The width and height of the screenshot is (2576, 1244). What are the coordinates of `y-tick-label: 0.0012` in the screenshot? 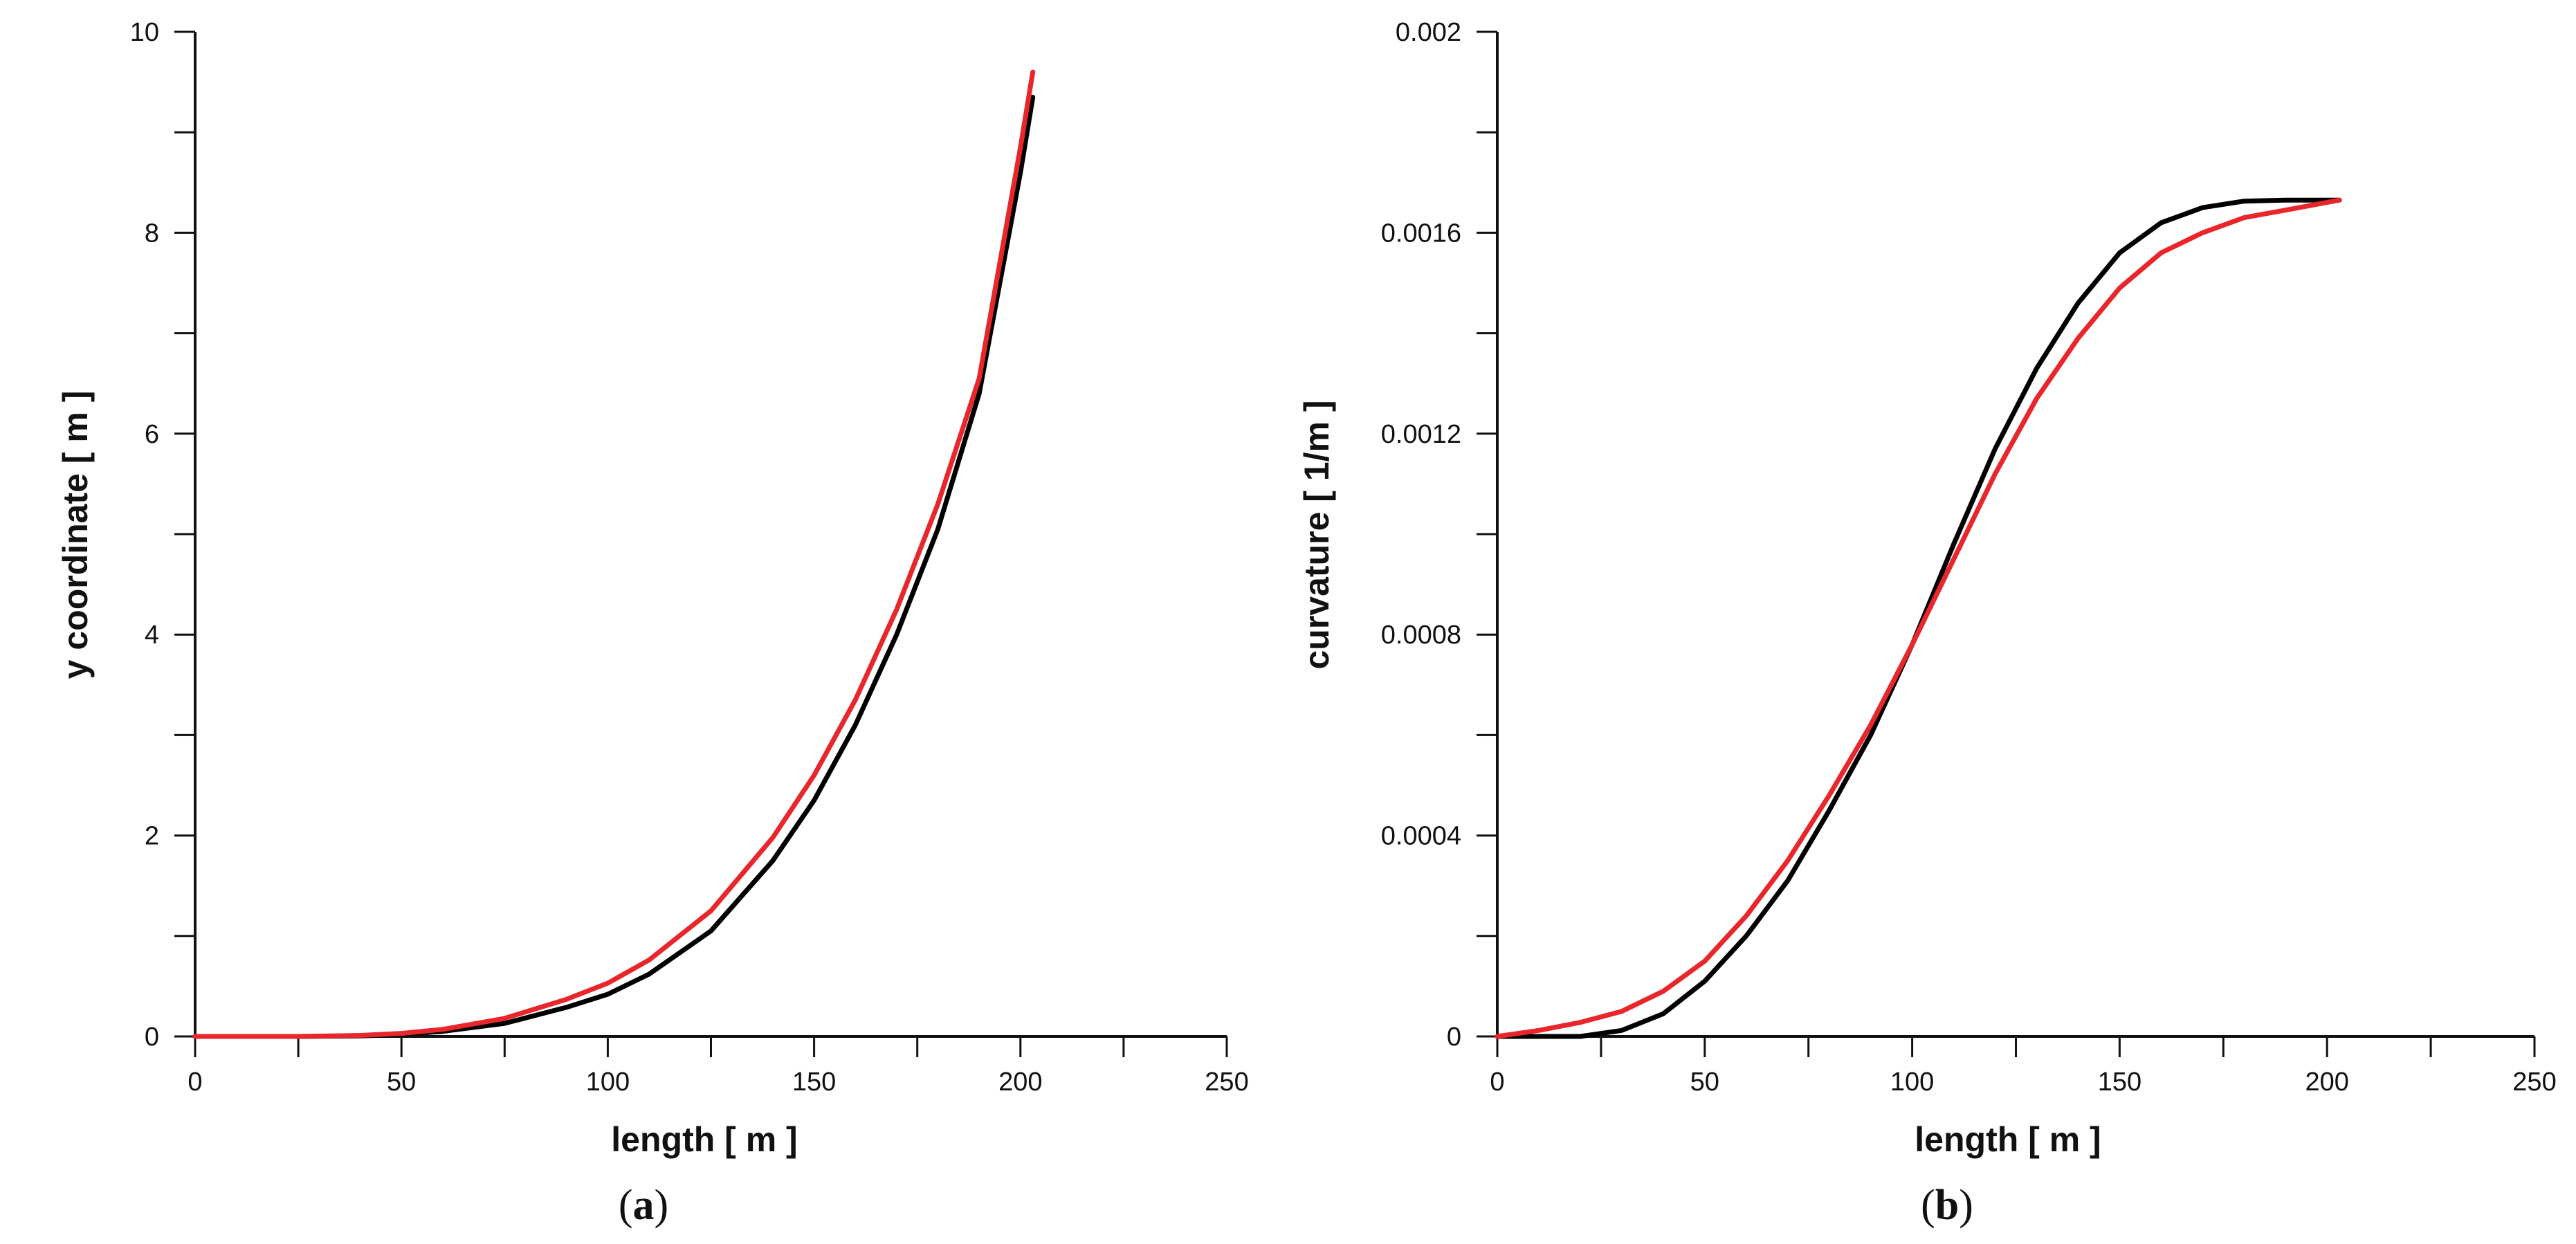 It's located at (1421, 435).